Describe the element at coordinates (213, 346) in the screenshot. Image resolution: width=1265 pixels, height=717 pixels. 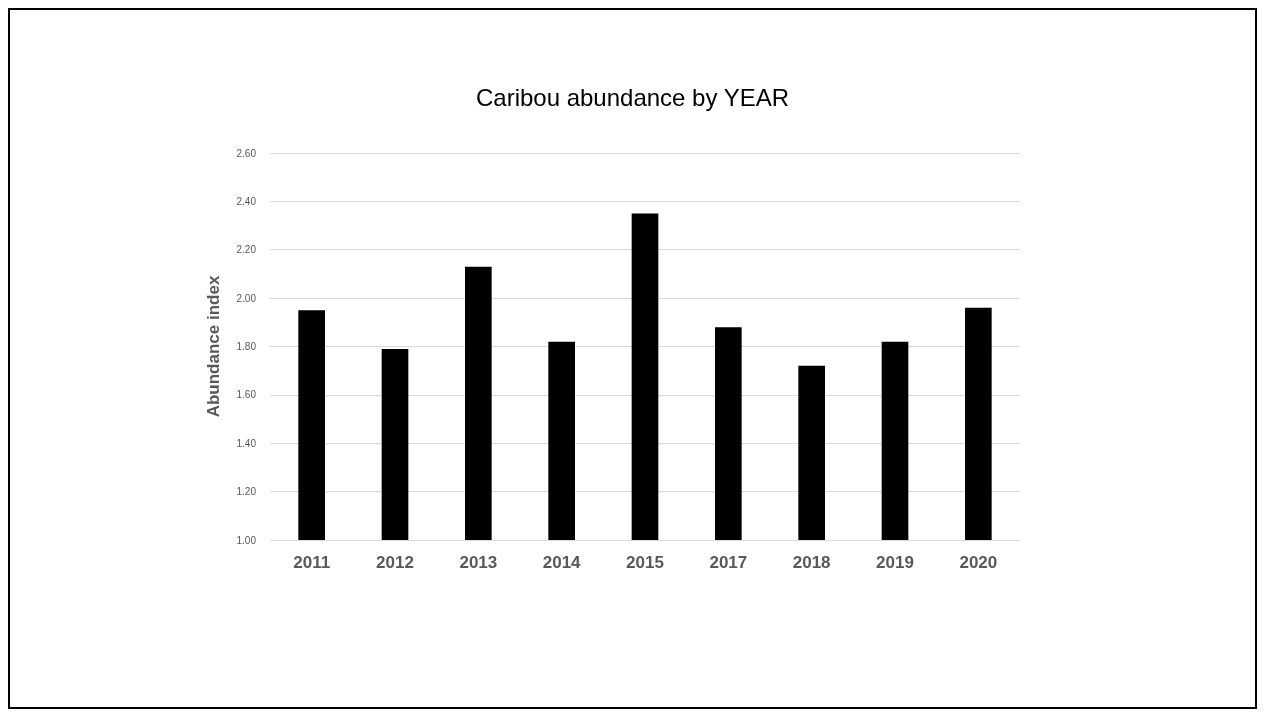
I see `y-axis-title: Abundance index` at that location.